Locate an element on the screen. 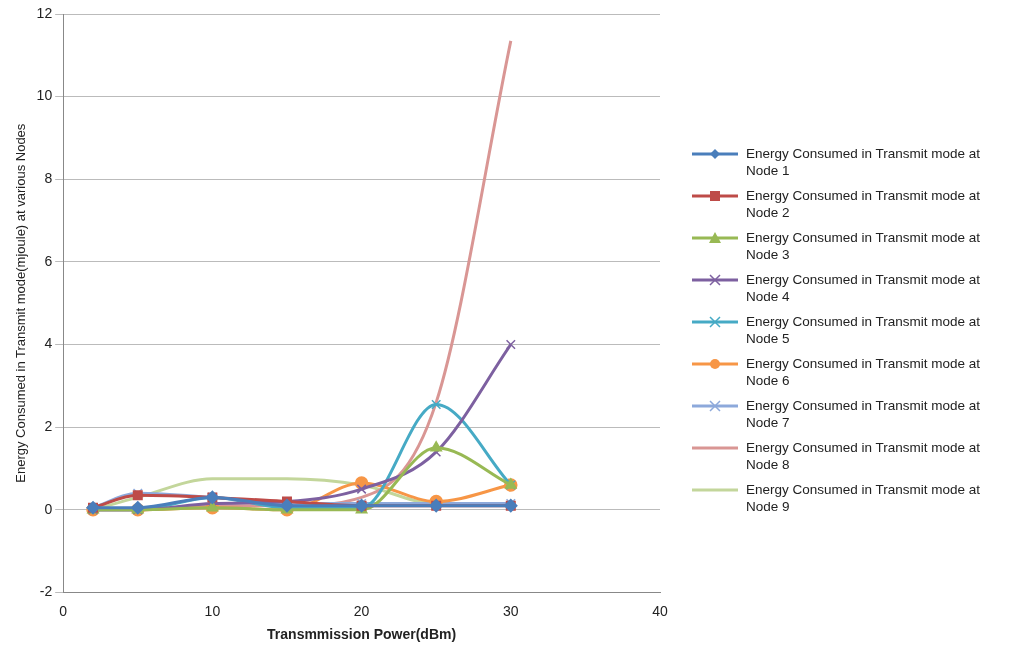 The width and height of the screenshot is (1034, 658). y-tick-label: 12 is located at coordinates (44, 12).